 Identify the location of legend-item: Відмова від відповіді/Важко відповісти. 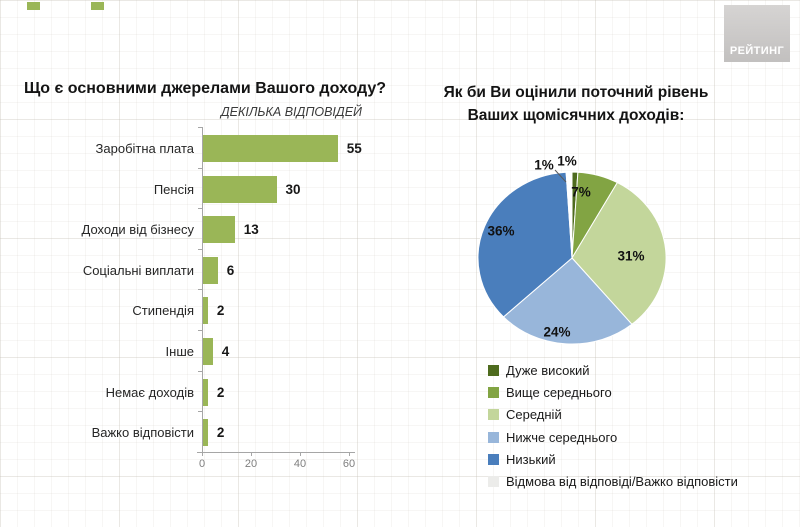
(613, 481).